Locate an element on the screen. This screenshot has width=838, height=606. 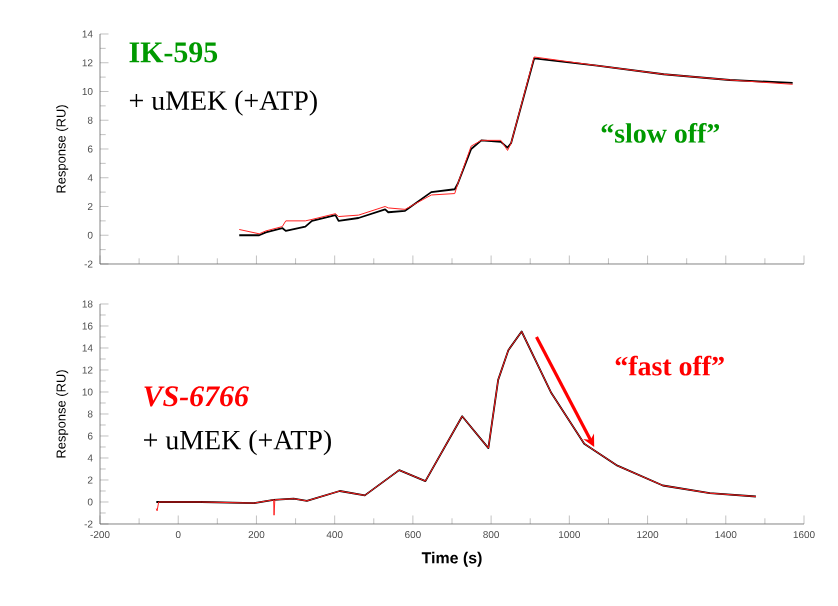
annotation: IK-595 is located at coordinates (173, 52).